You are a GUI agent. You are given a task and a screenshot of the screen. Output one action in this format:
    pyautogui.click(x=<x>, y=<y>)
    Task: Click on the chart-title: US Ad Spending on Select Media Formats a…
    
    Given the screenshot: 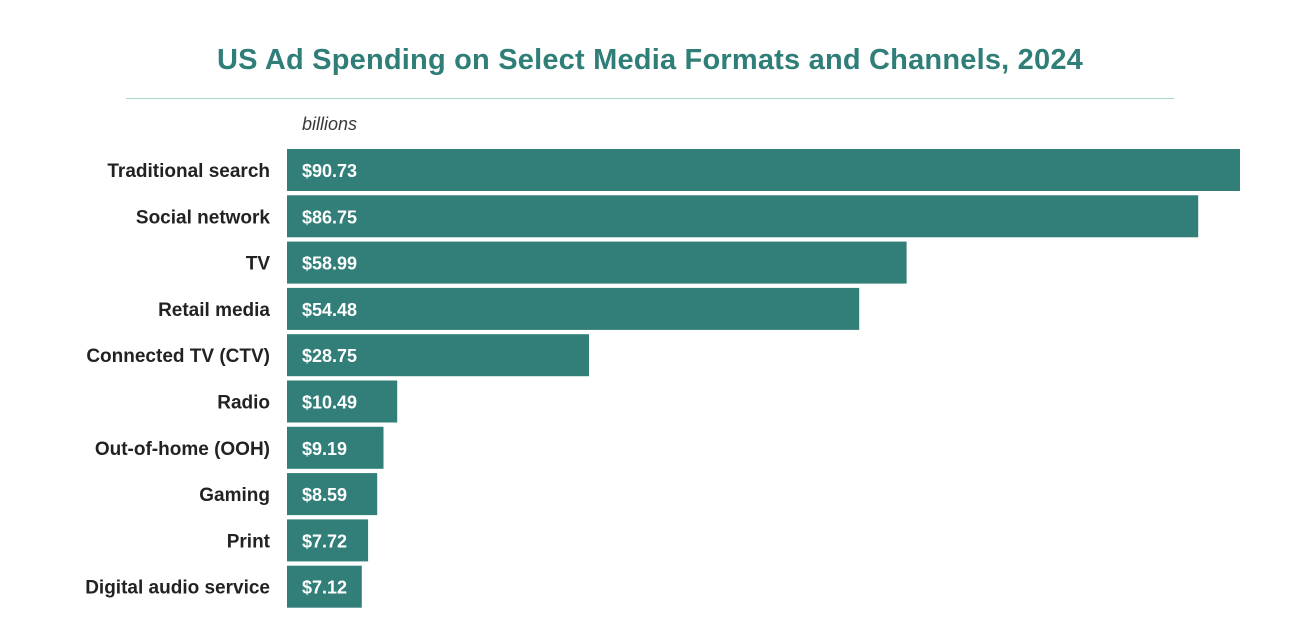 What is the action you would take?
    pyautogui.click(x=649, y=60)
    